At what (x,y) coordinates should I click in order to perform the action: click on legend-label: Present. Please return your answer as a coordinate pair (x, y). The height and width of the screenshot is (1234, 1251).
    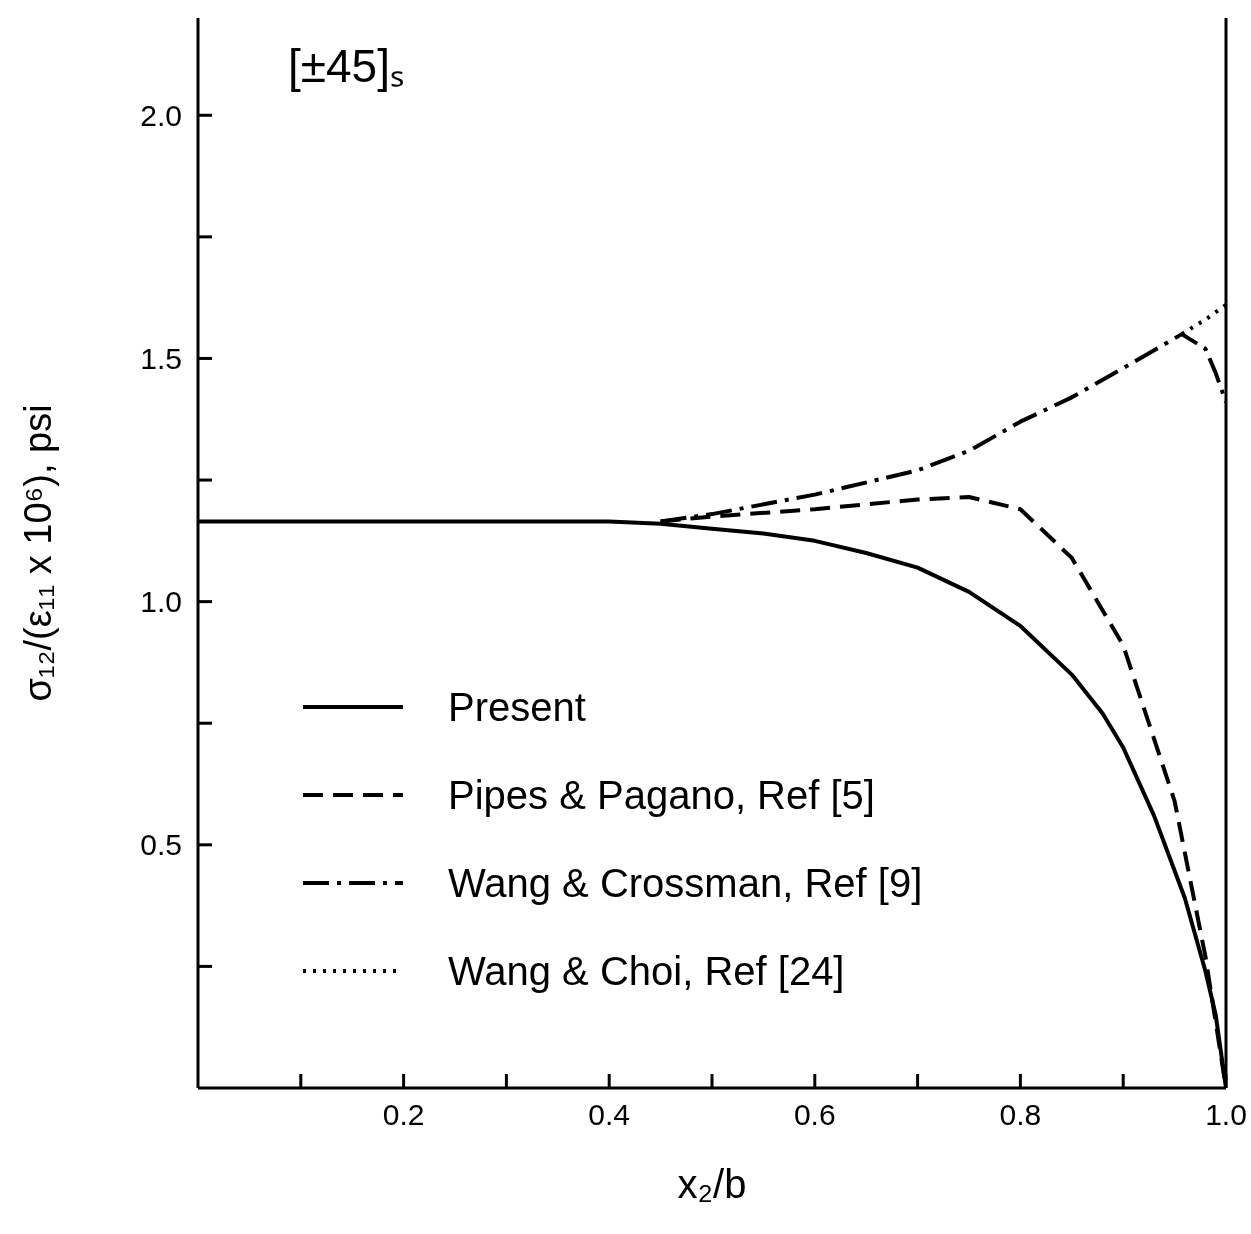
    Looking at the image, I should click on (517, 707).